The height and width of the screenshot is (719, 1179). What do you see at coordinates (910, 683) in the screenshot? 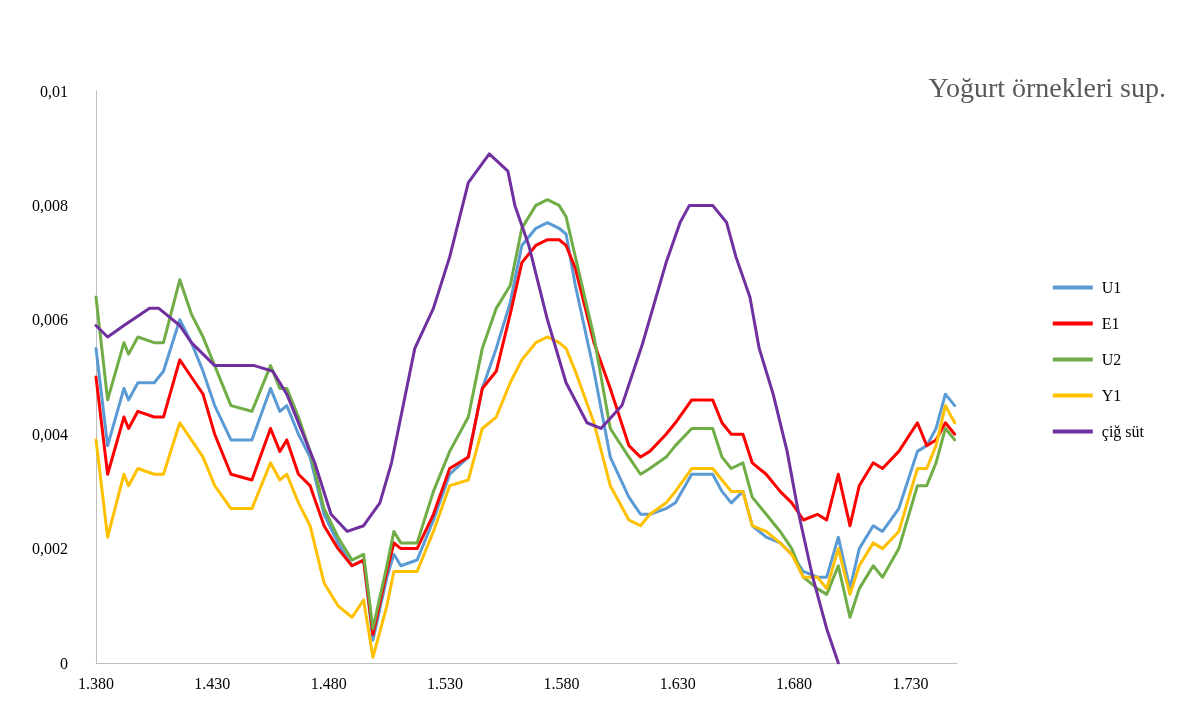
I see `x-tick-label: 1.730` at bounding box center [910, 683].